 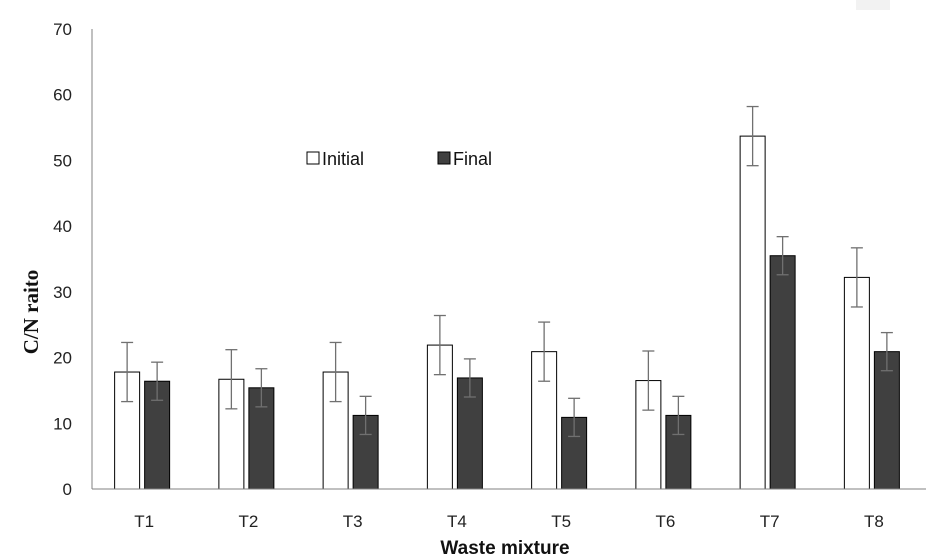 I want to click on x-axis-ticks: T1 T2 T3 T4 T5 T6 T7 T8, so click(x=509, y=521).